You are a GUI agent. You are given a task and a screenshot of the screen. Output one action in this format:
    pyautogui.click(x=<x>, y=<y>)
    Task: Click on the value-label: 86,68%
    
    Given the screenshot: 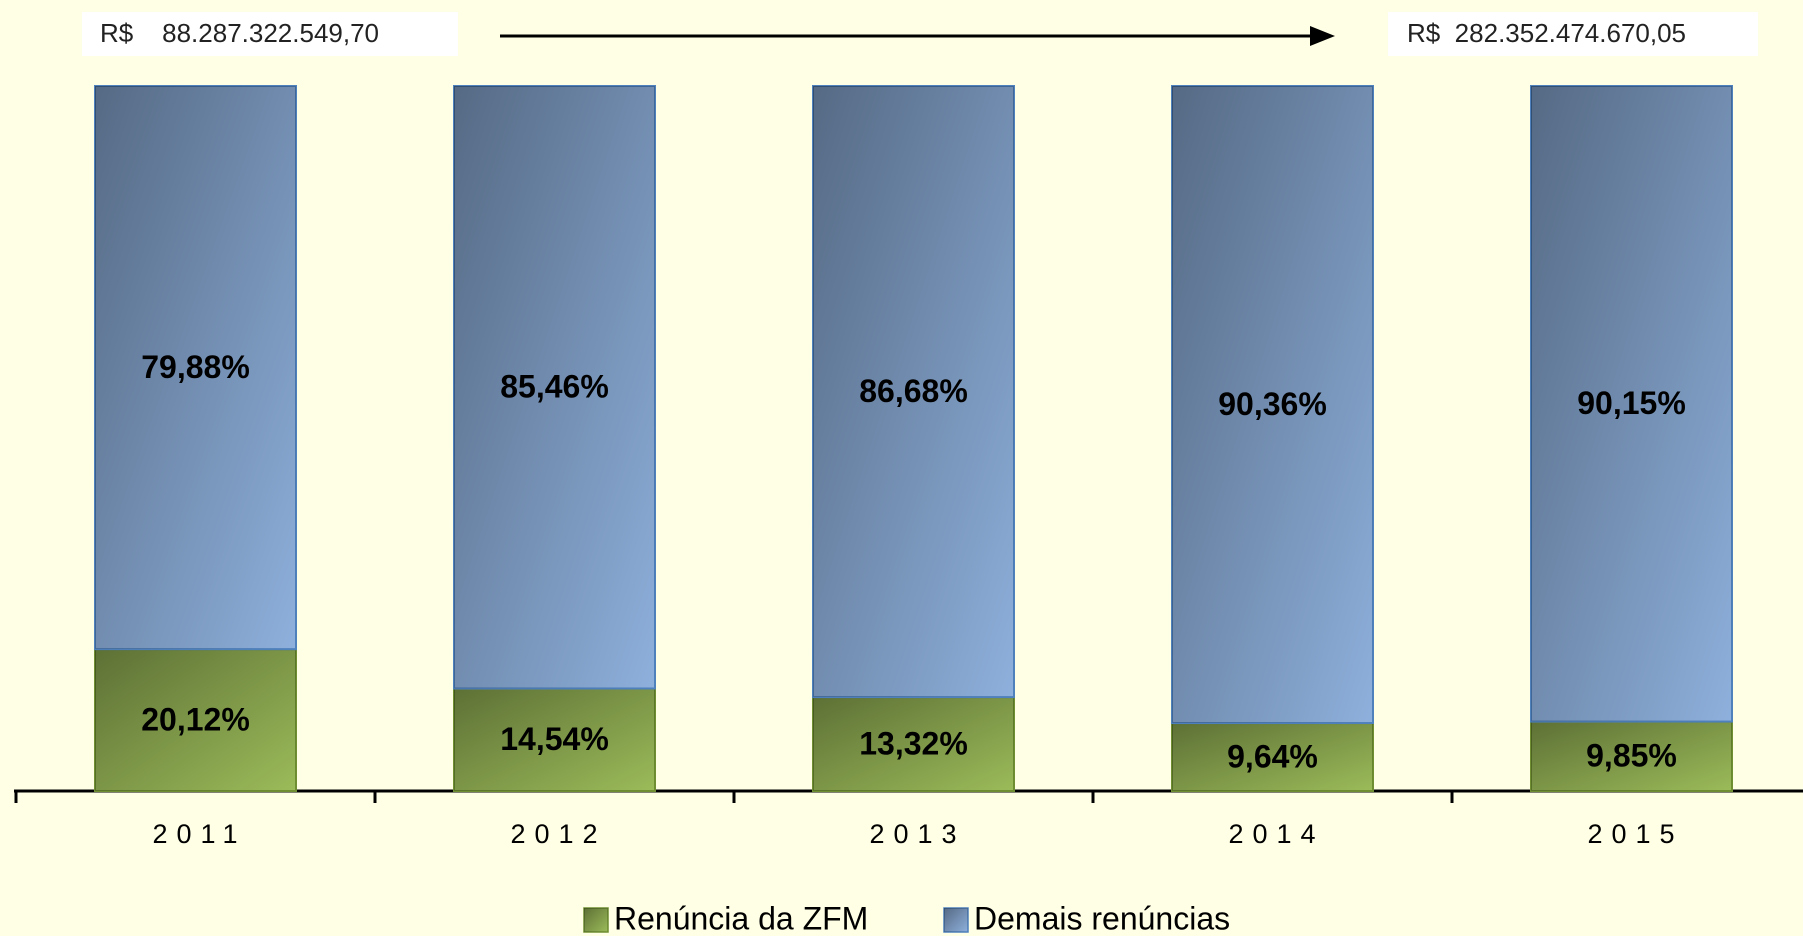 What is the action you would take?
    pyautogui.click(x=913, y=391)
    